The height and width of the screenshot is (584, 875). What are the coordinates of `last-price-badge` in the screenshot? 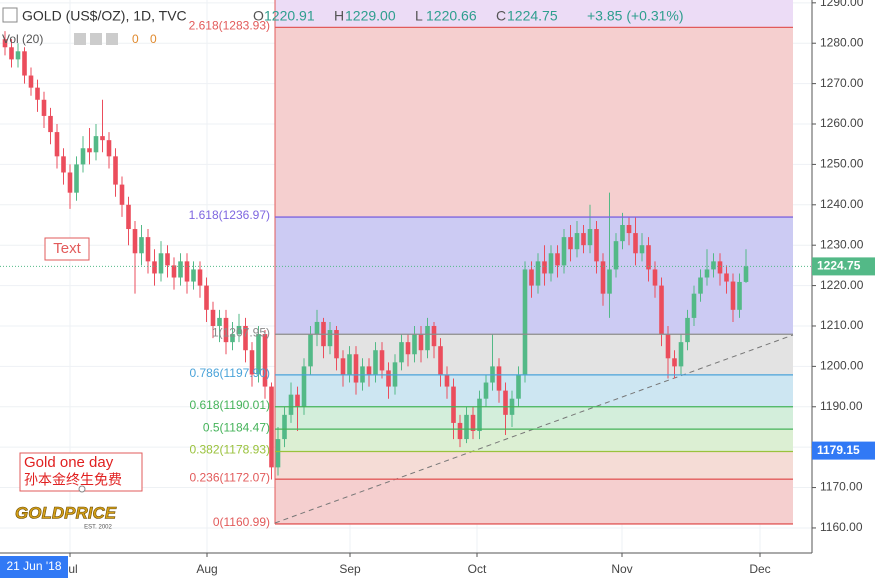 It's located at (843, 266).